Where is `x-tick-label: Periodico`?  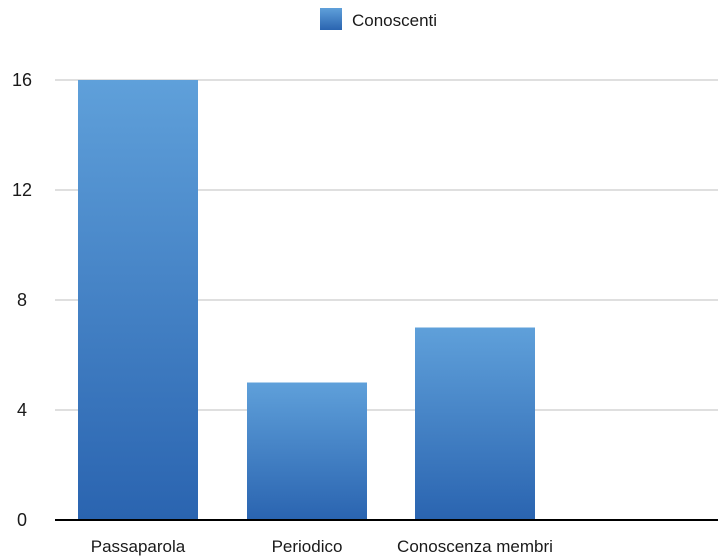
x-tick-label: Periodico is located at coordinates (307, 546).